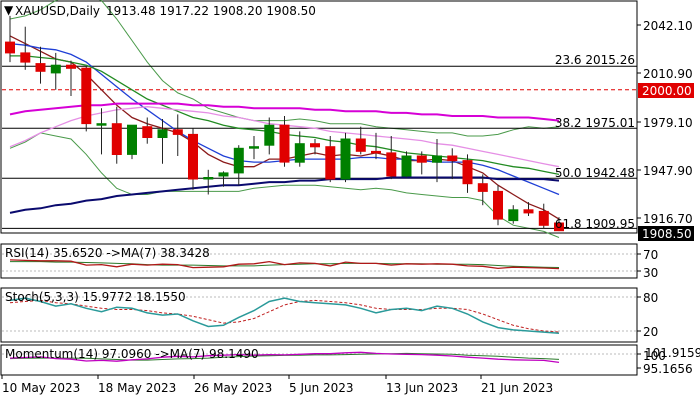 Image resolution: width=700 pixels, height=400 pixels. I want to click on time-tick-label: 13 Jun 2023, so click(422, 388).